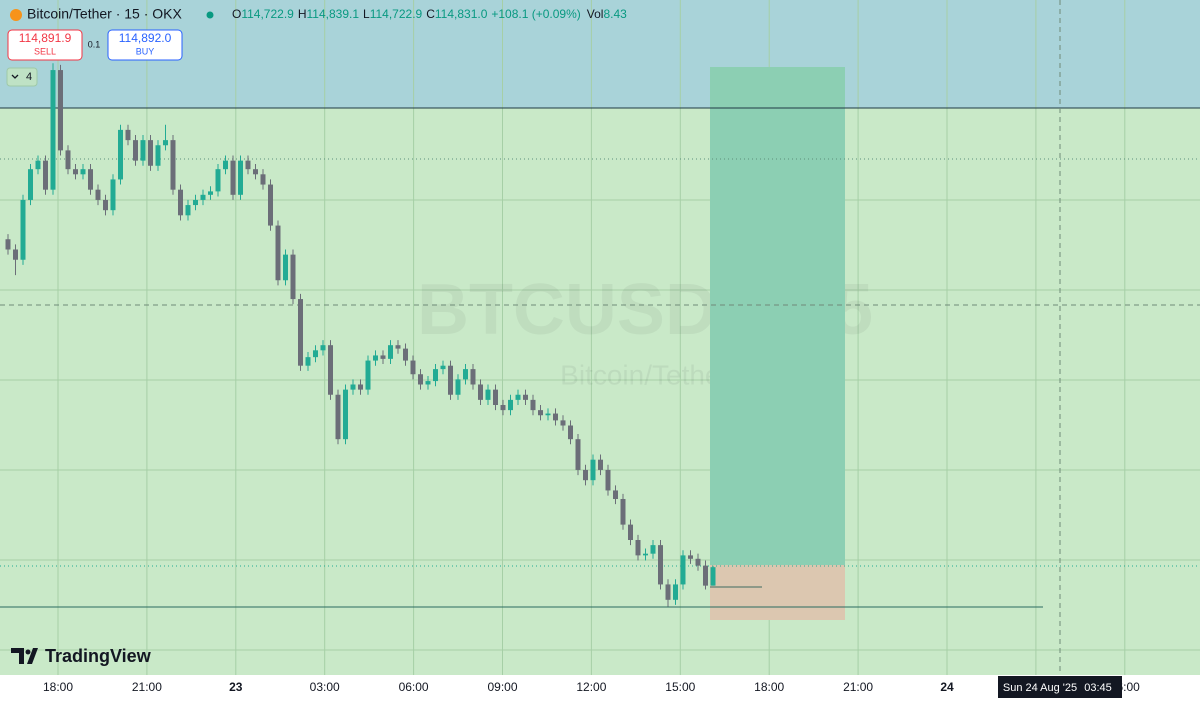  I want to click on logo-icon, so click(24, 656).